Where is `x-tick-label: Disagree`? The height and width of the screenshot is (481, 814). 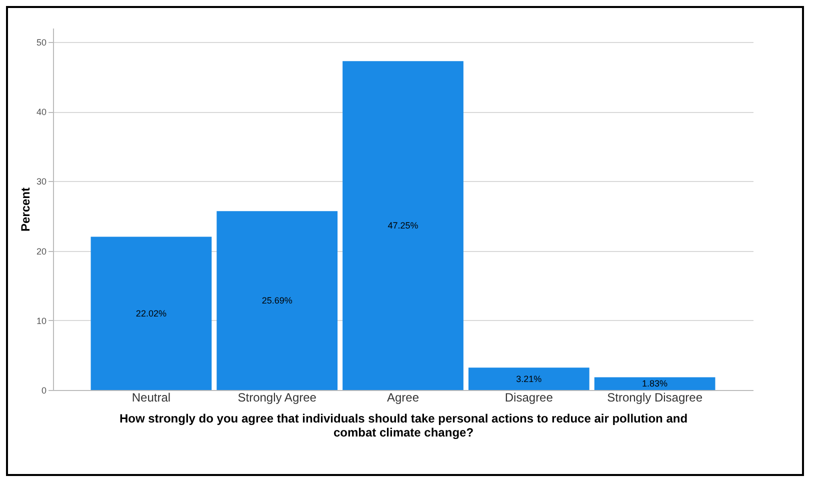 x-tick-label: Disagree is located at coordinates (529, 397).